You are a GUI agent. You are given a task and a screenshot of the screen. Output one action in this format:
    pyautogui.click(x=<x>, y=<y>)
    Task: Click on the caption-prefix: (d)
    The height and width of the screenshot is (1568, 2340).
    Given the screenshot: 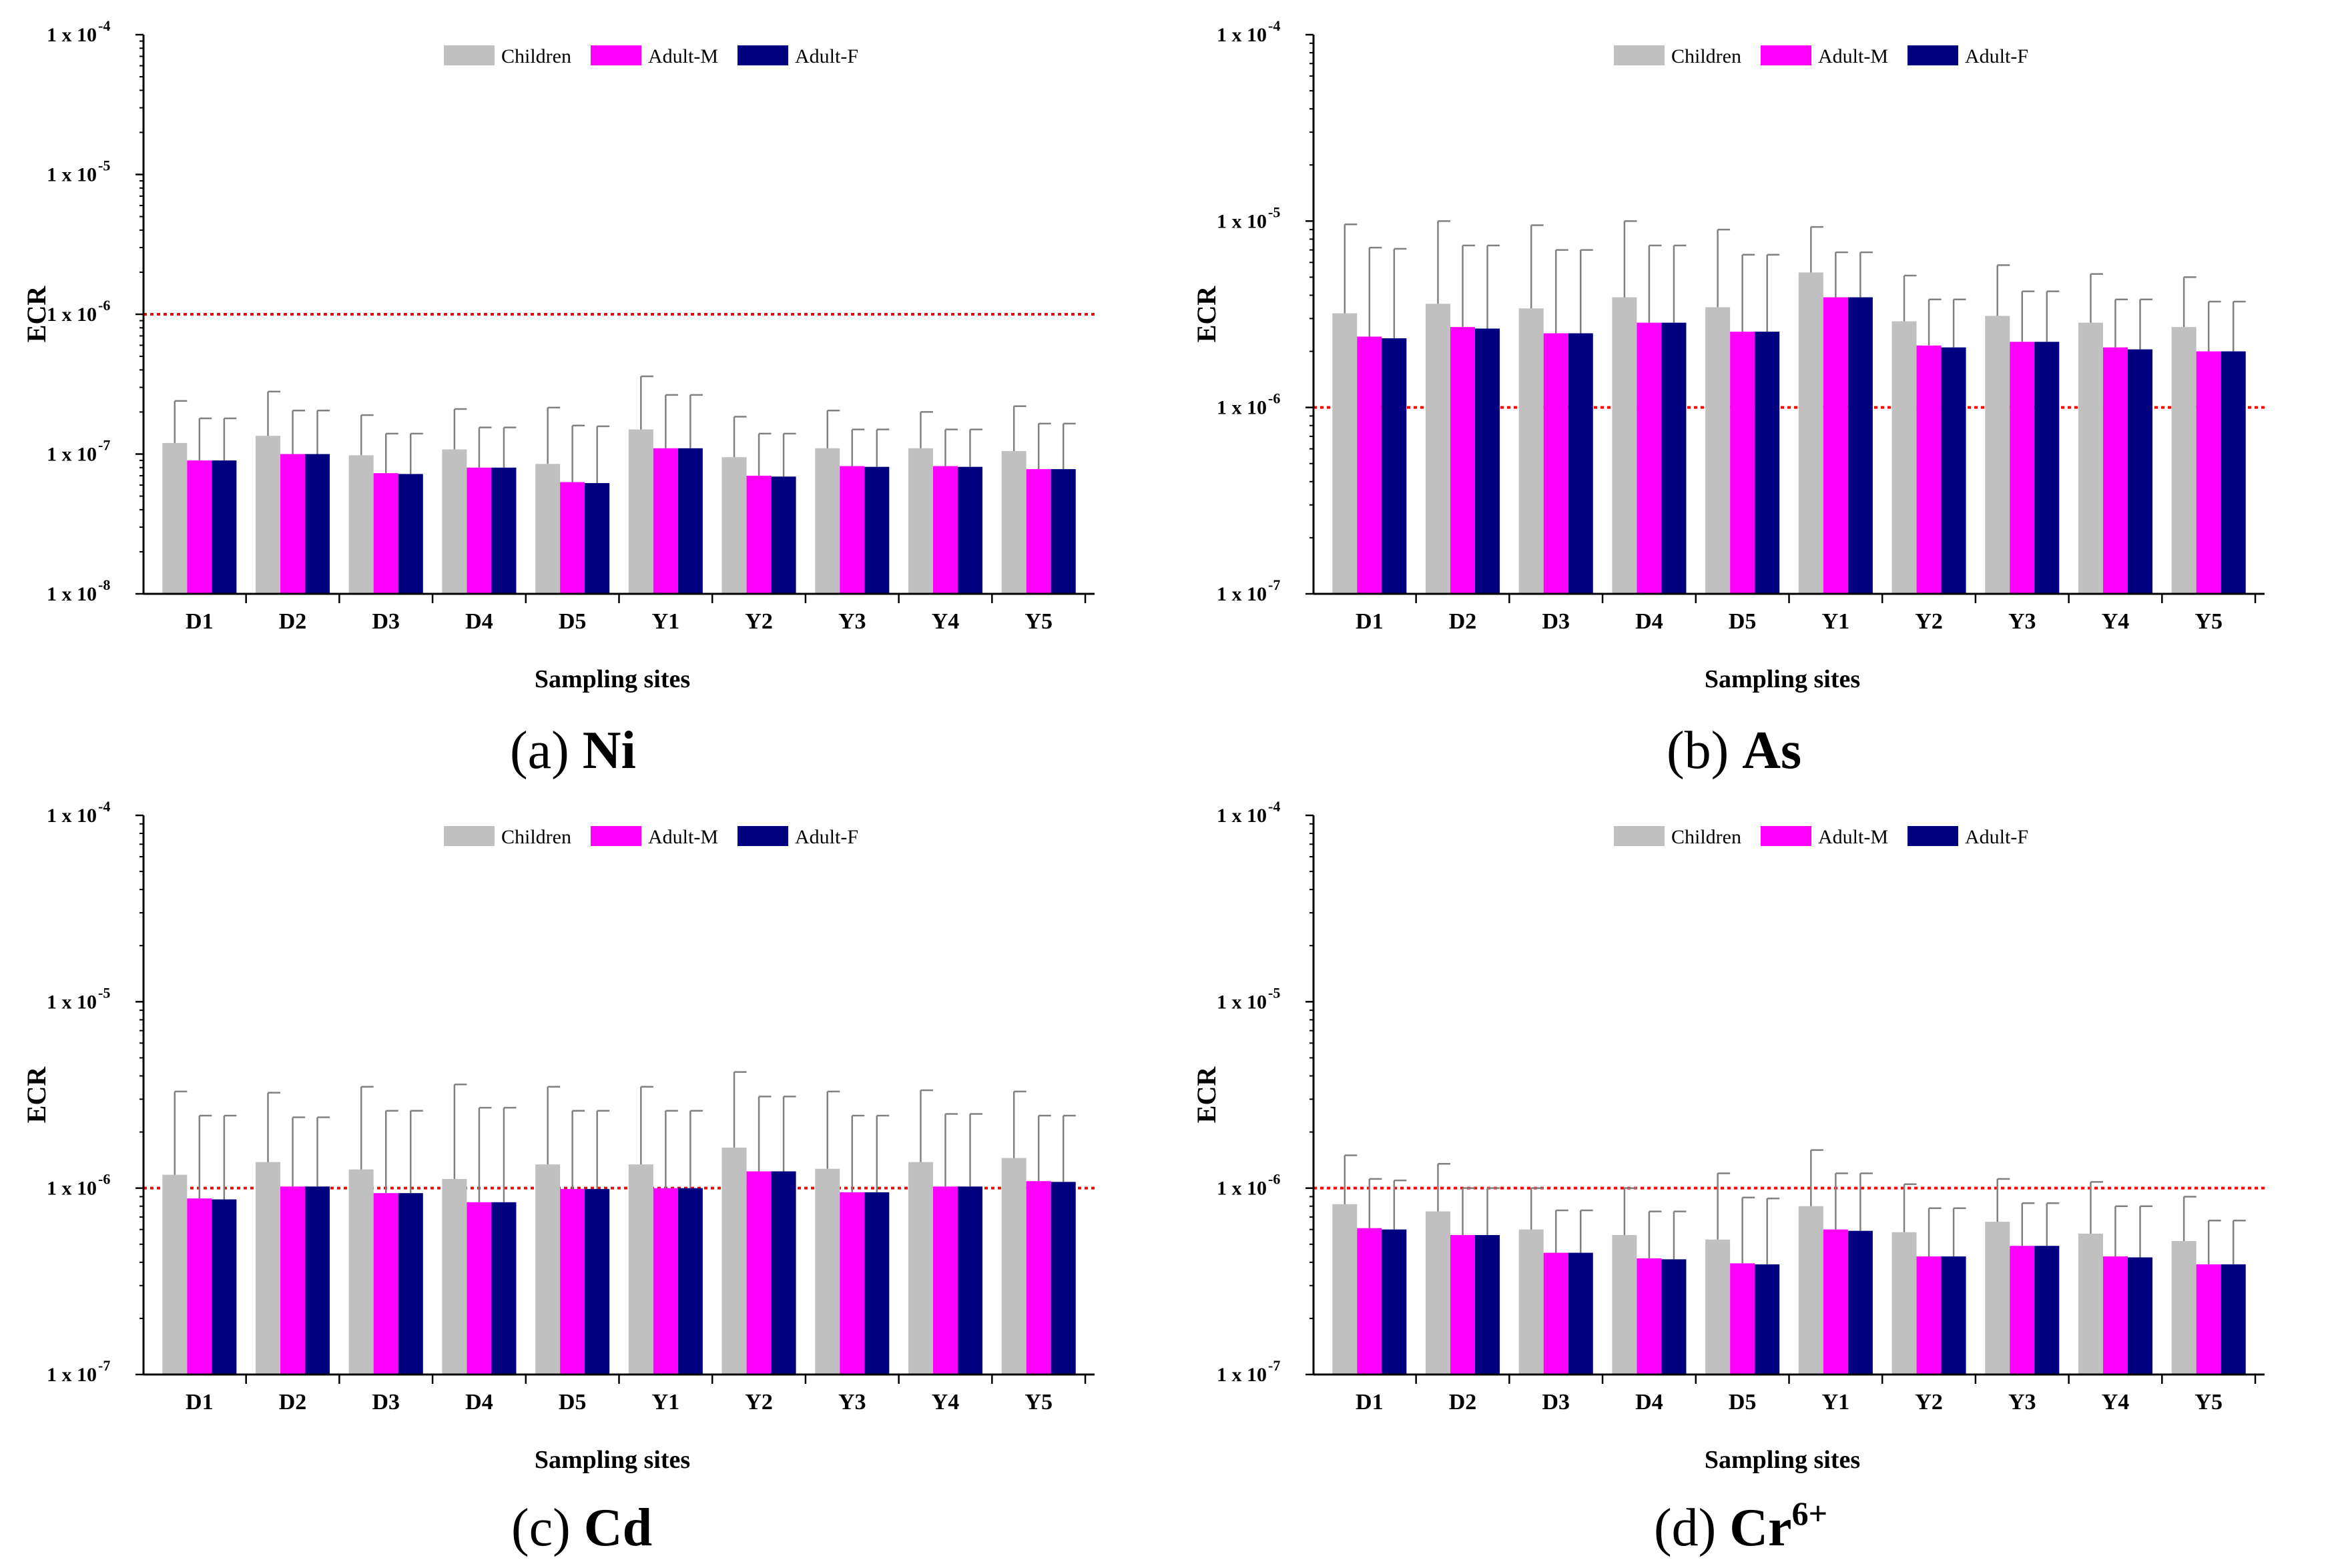 What is the action you would take?
    pyautogui.click(x=1686, y=1528)
    